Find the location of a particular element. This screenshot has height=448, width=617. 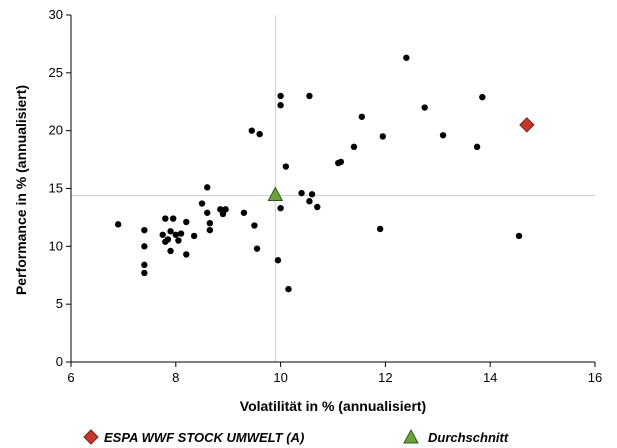

y-tick-label: 25 is located at coordinates (56, 72).